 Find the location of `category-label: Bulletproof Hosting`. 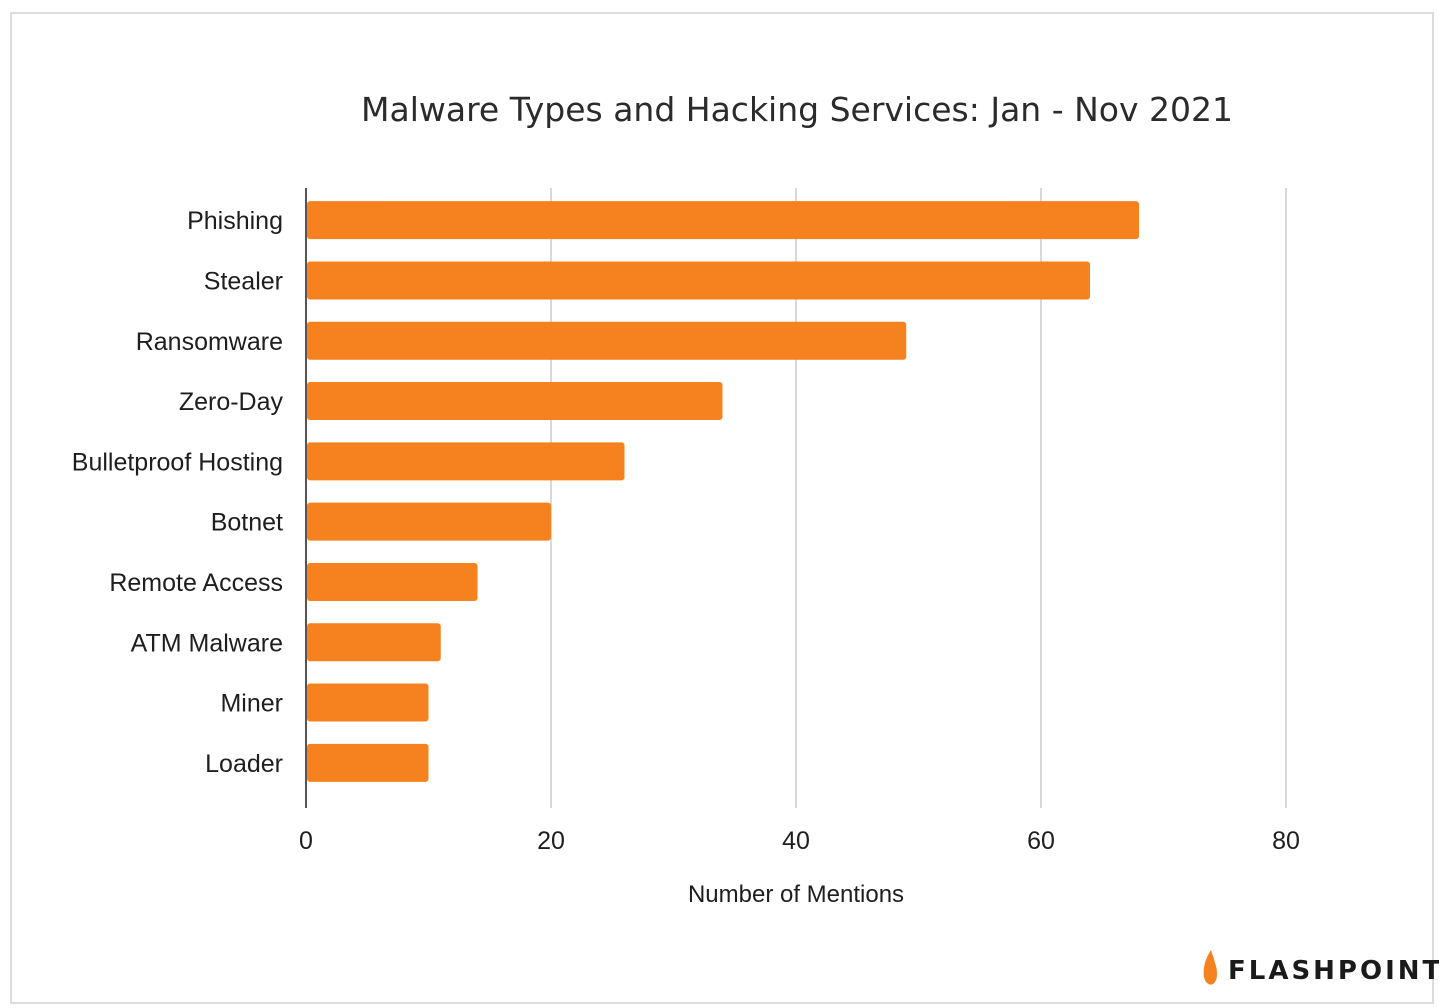

category-label: Bulletproof Hosting is located at coordinates (177, 462).